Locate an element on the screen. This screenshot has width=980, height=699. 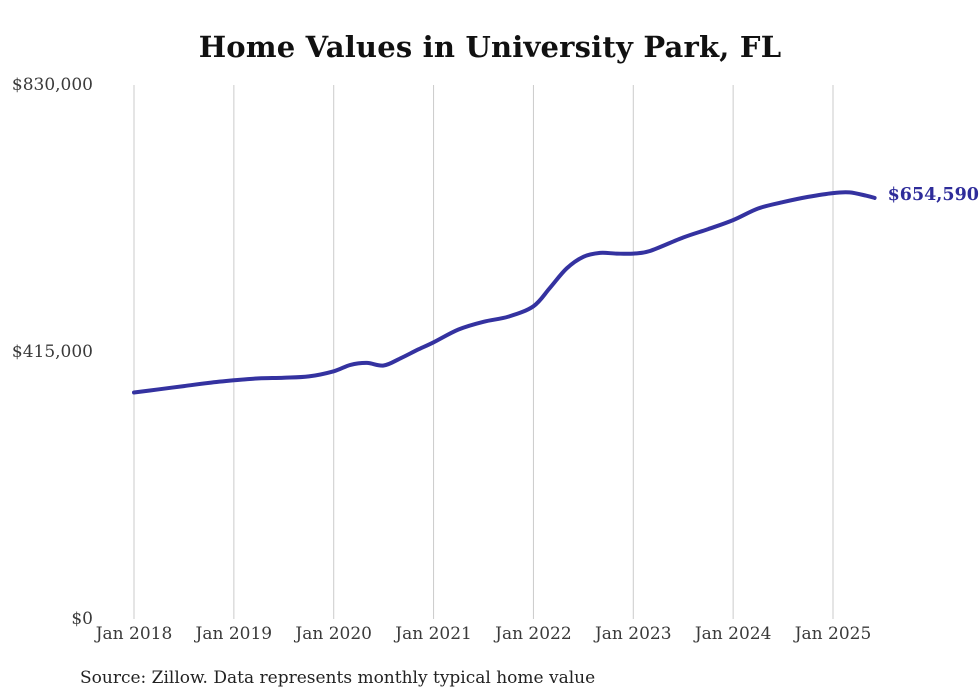
x-tick-label: Jan 2024 is located at coordinates (733, 634).